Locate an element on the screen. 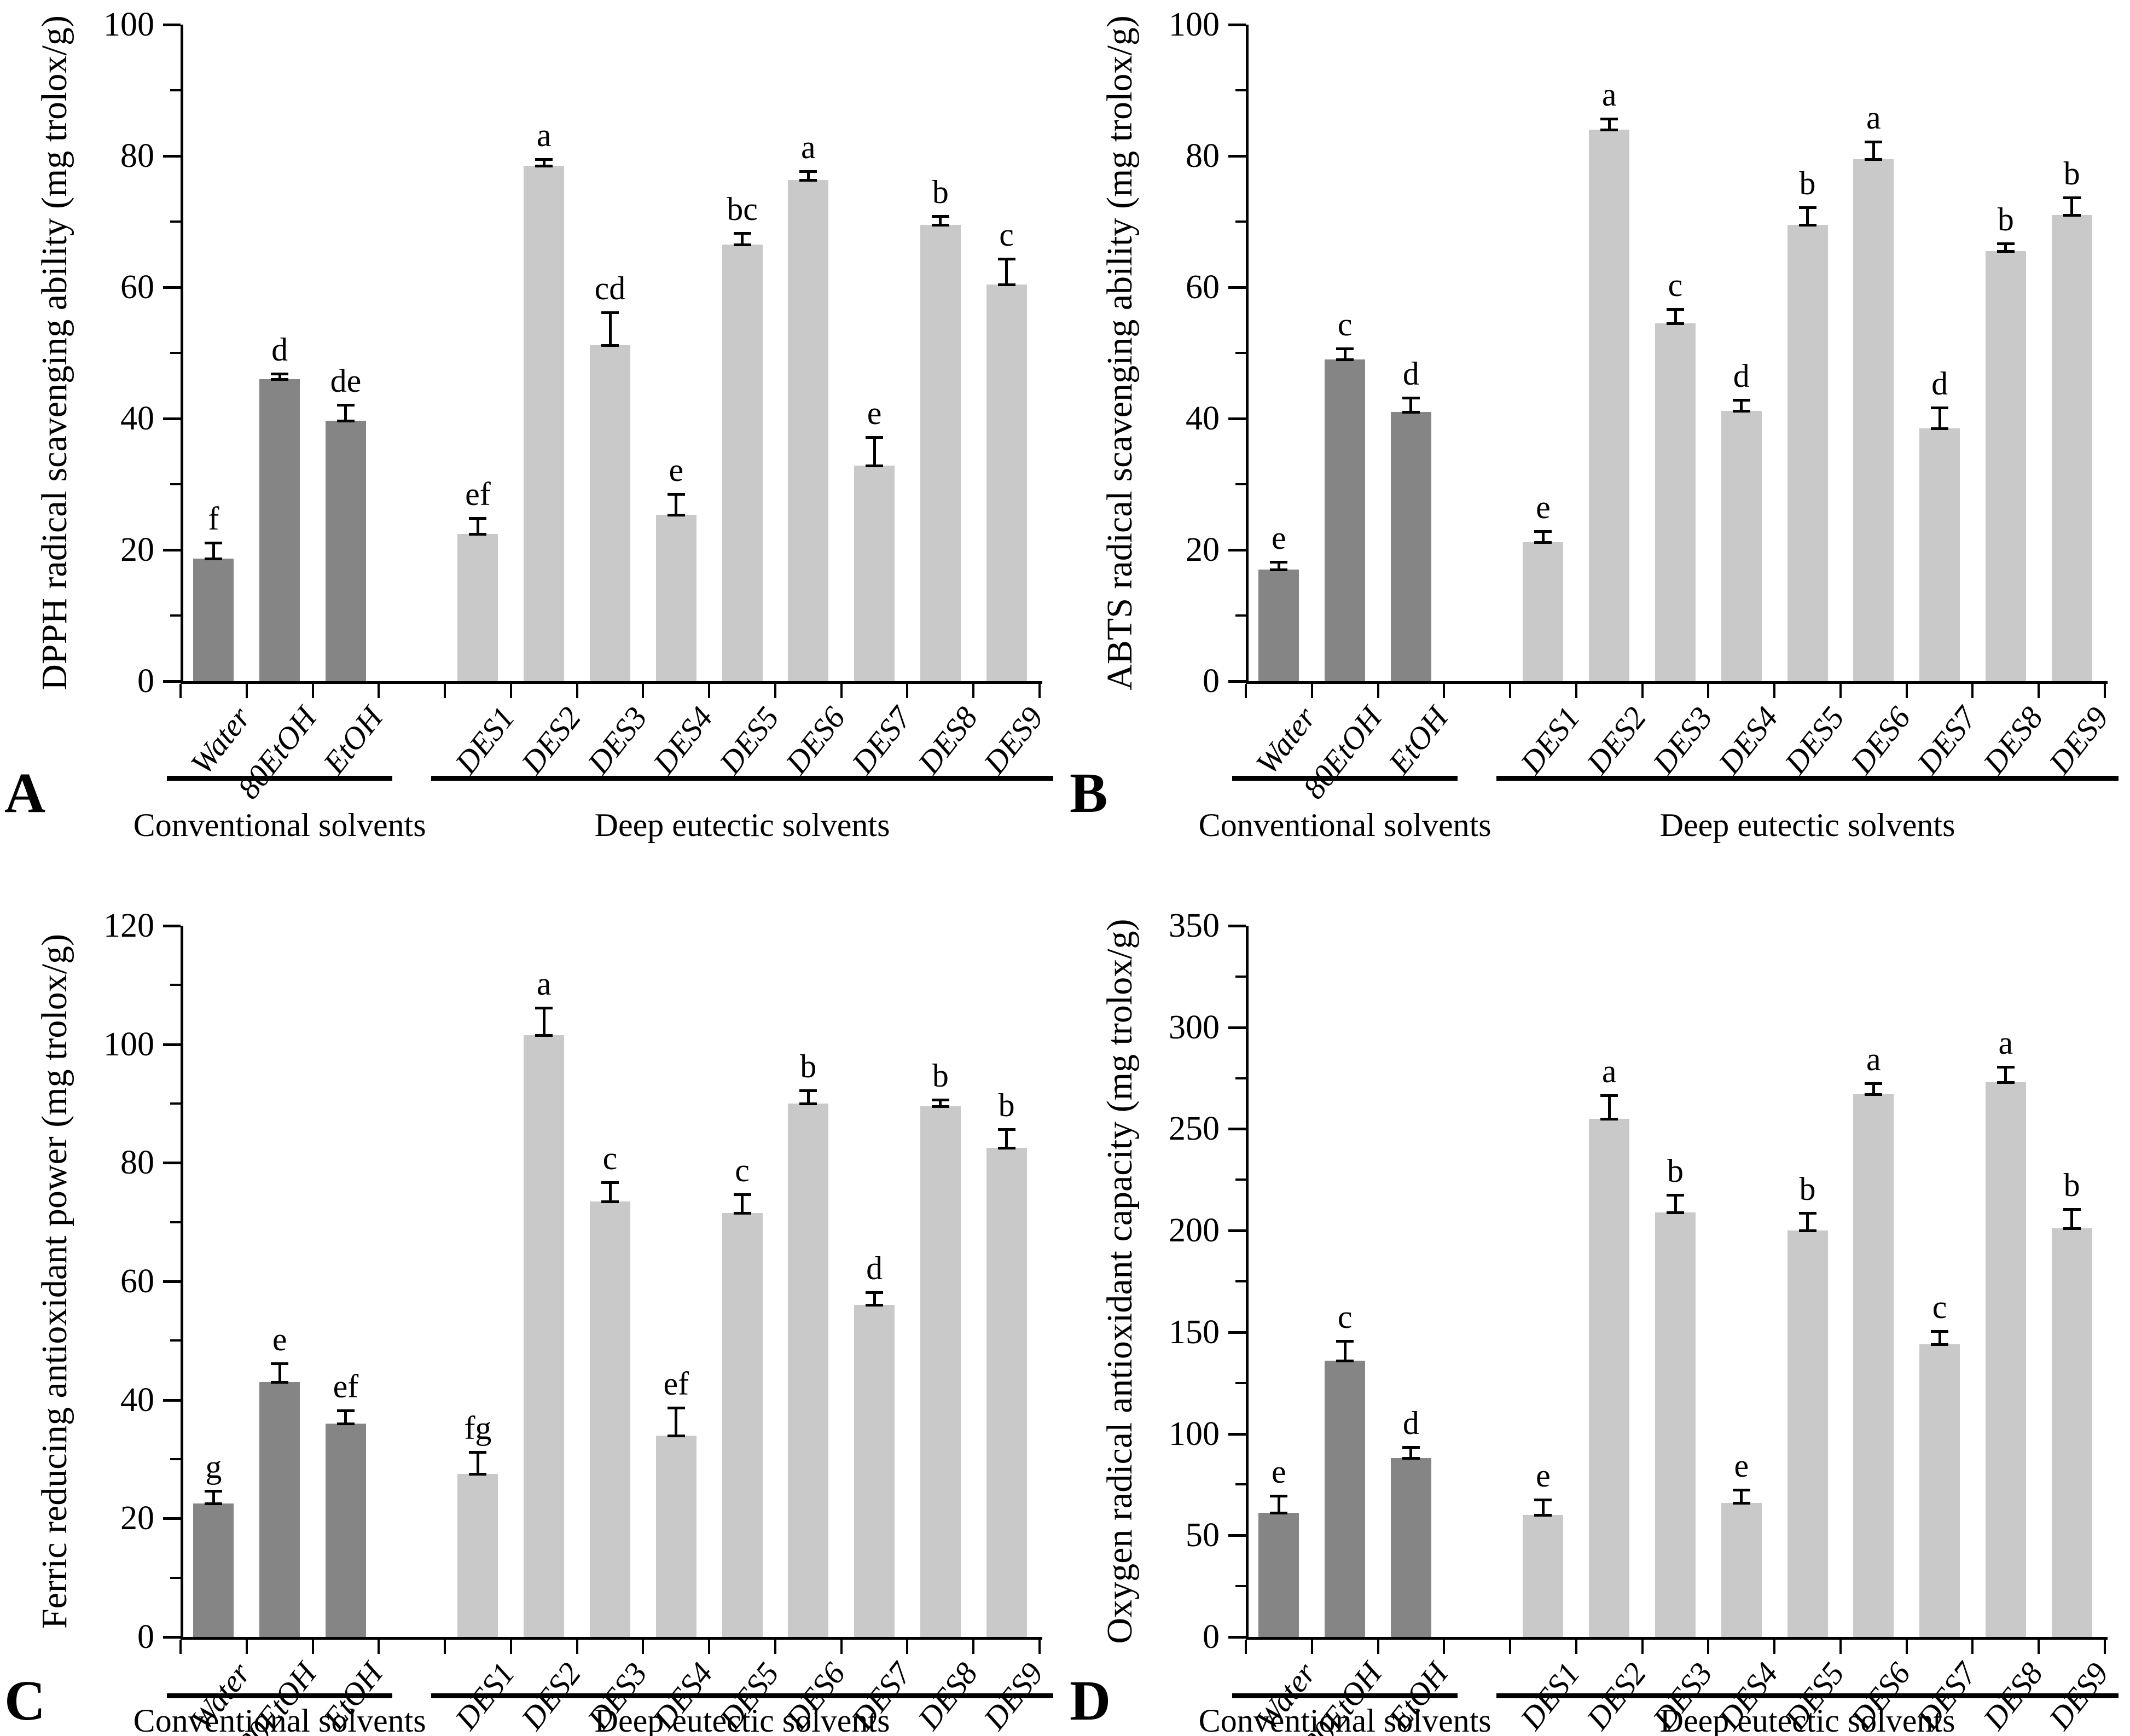  x-category-label: DES7 is located at coordinates (1947, 740).